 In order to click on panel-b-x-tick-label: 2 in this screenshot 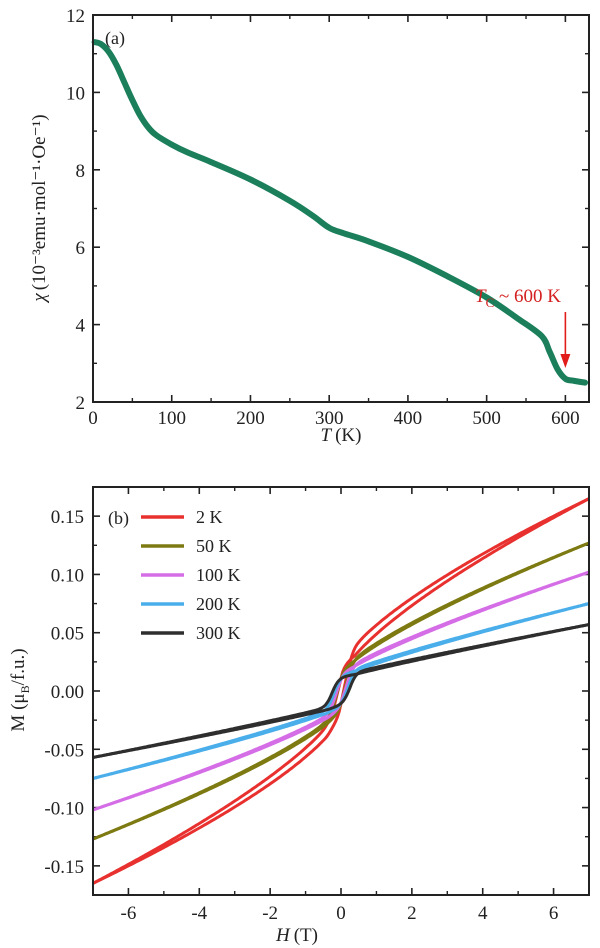, I will do `click(412, 913)`.